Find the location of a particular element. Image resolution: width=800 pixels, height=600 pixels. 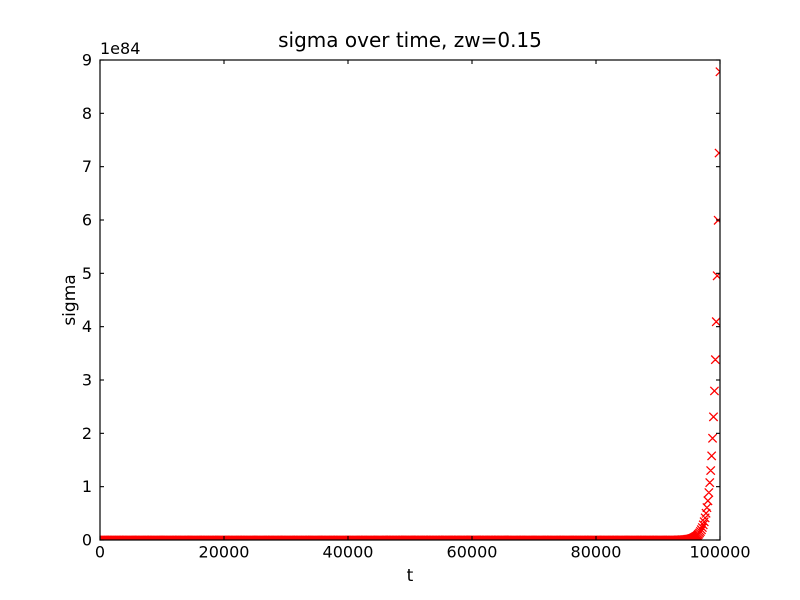

y-tick-label: 9 is located at coordinates (87, 60).